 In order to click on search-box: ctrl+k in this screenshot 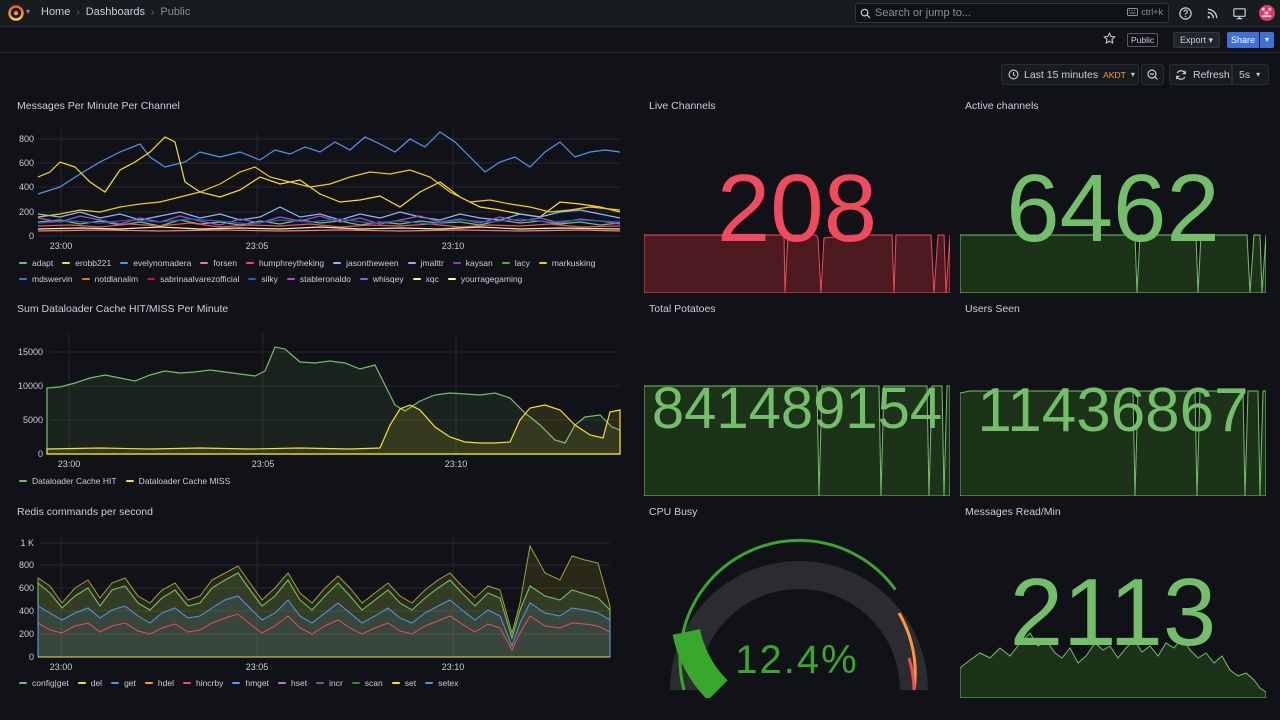, I will do `click(1012, 13)`.